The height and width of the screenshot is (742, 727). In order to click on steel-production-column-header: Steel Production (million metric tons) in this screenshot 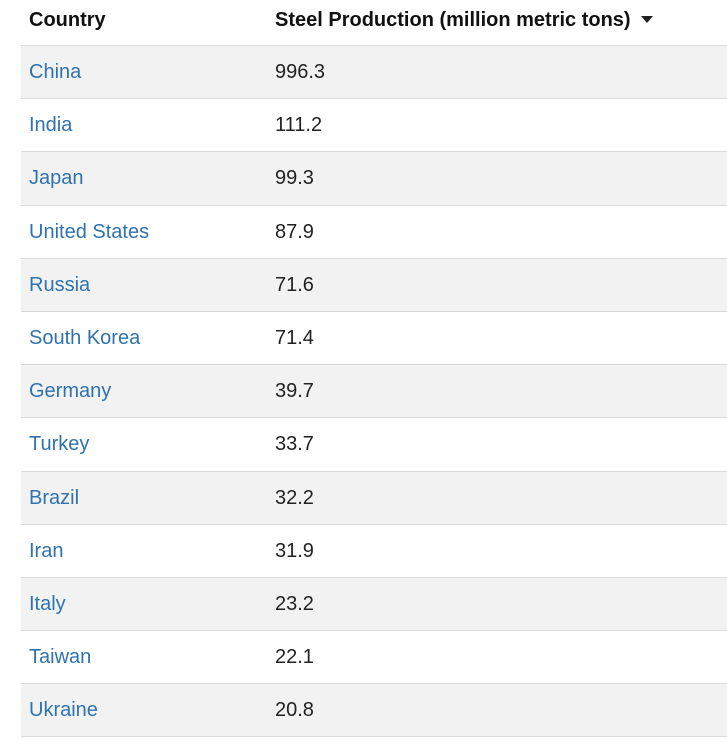, I will do `click(464, 20)`.